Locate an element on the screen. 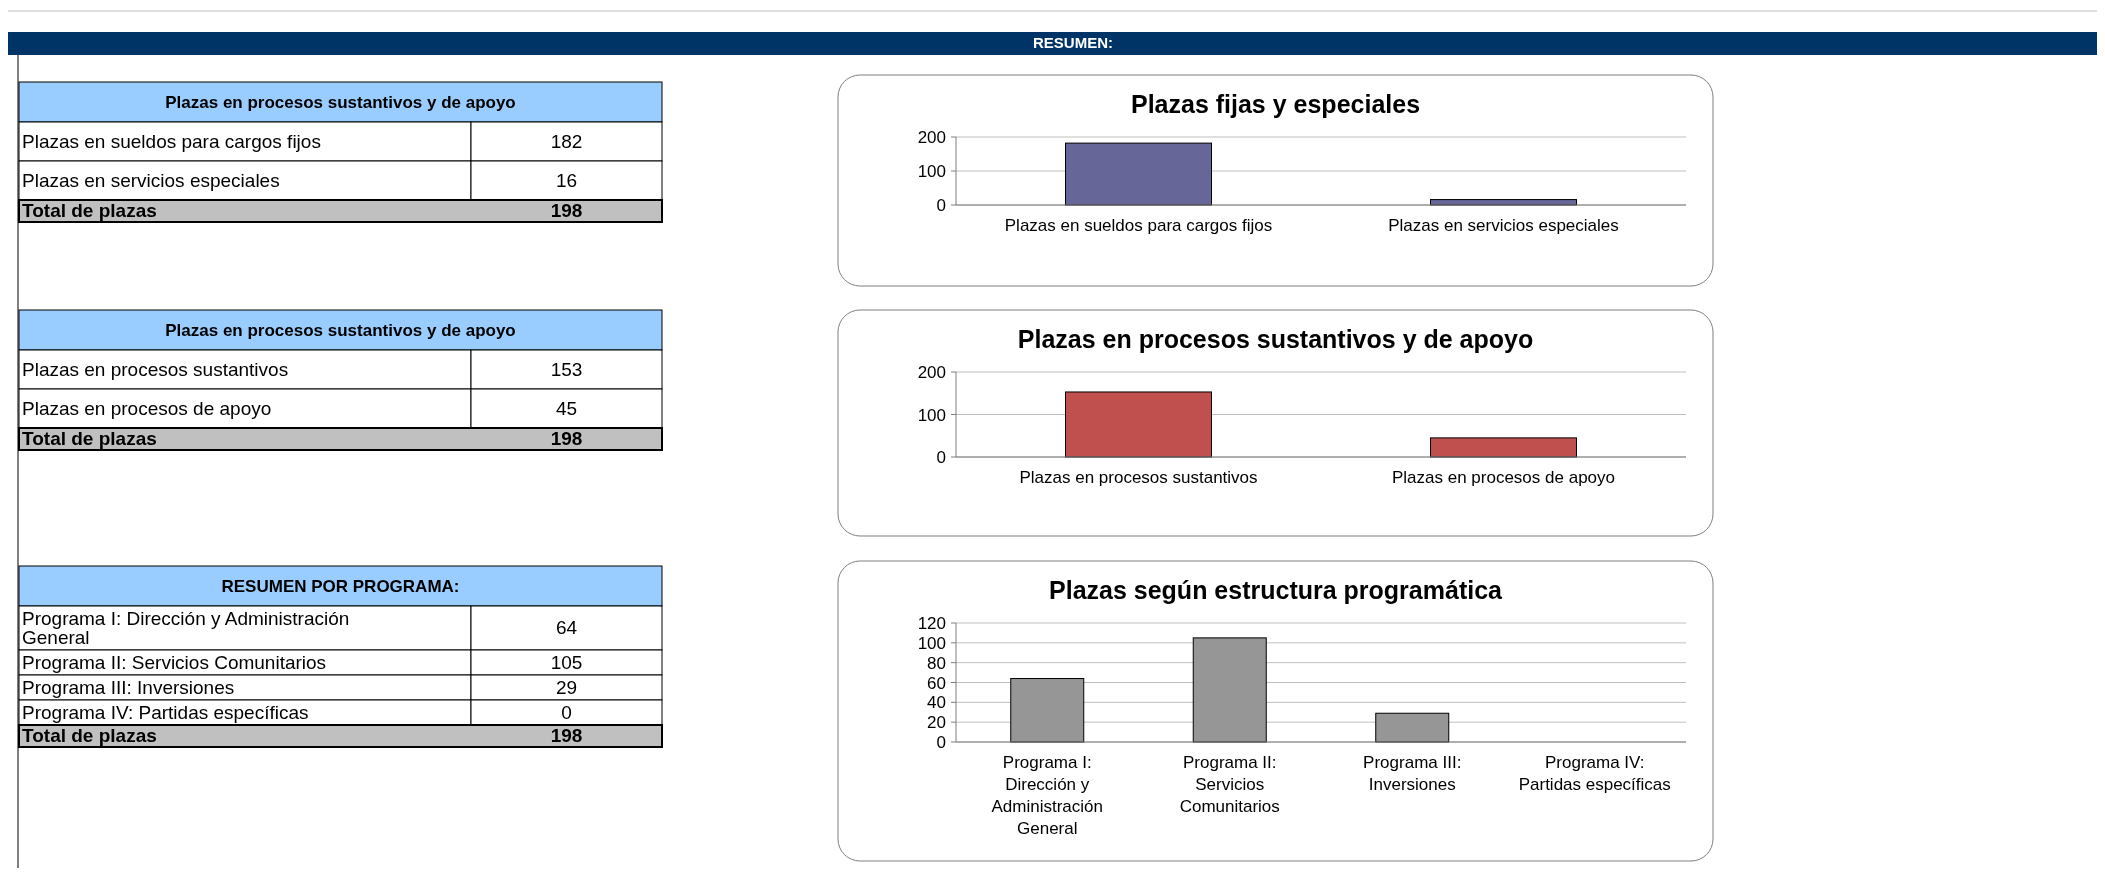 Image resolution: width=2105 pixels, height=876 pixels. x-tick-label: Programa II: Servicios Comunitarios is located at coordinates (1229, 784).